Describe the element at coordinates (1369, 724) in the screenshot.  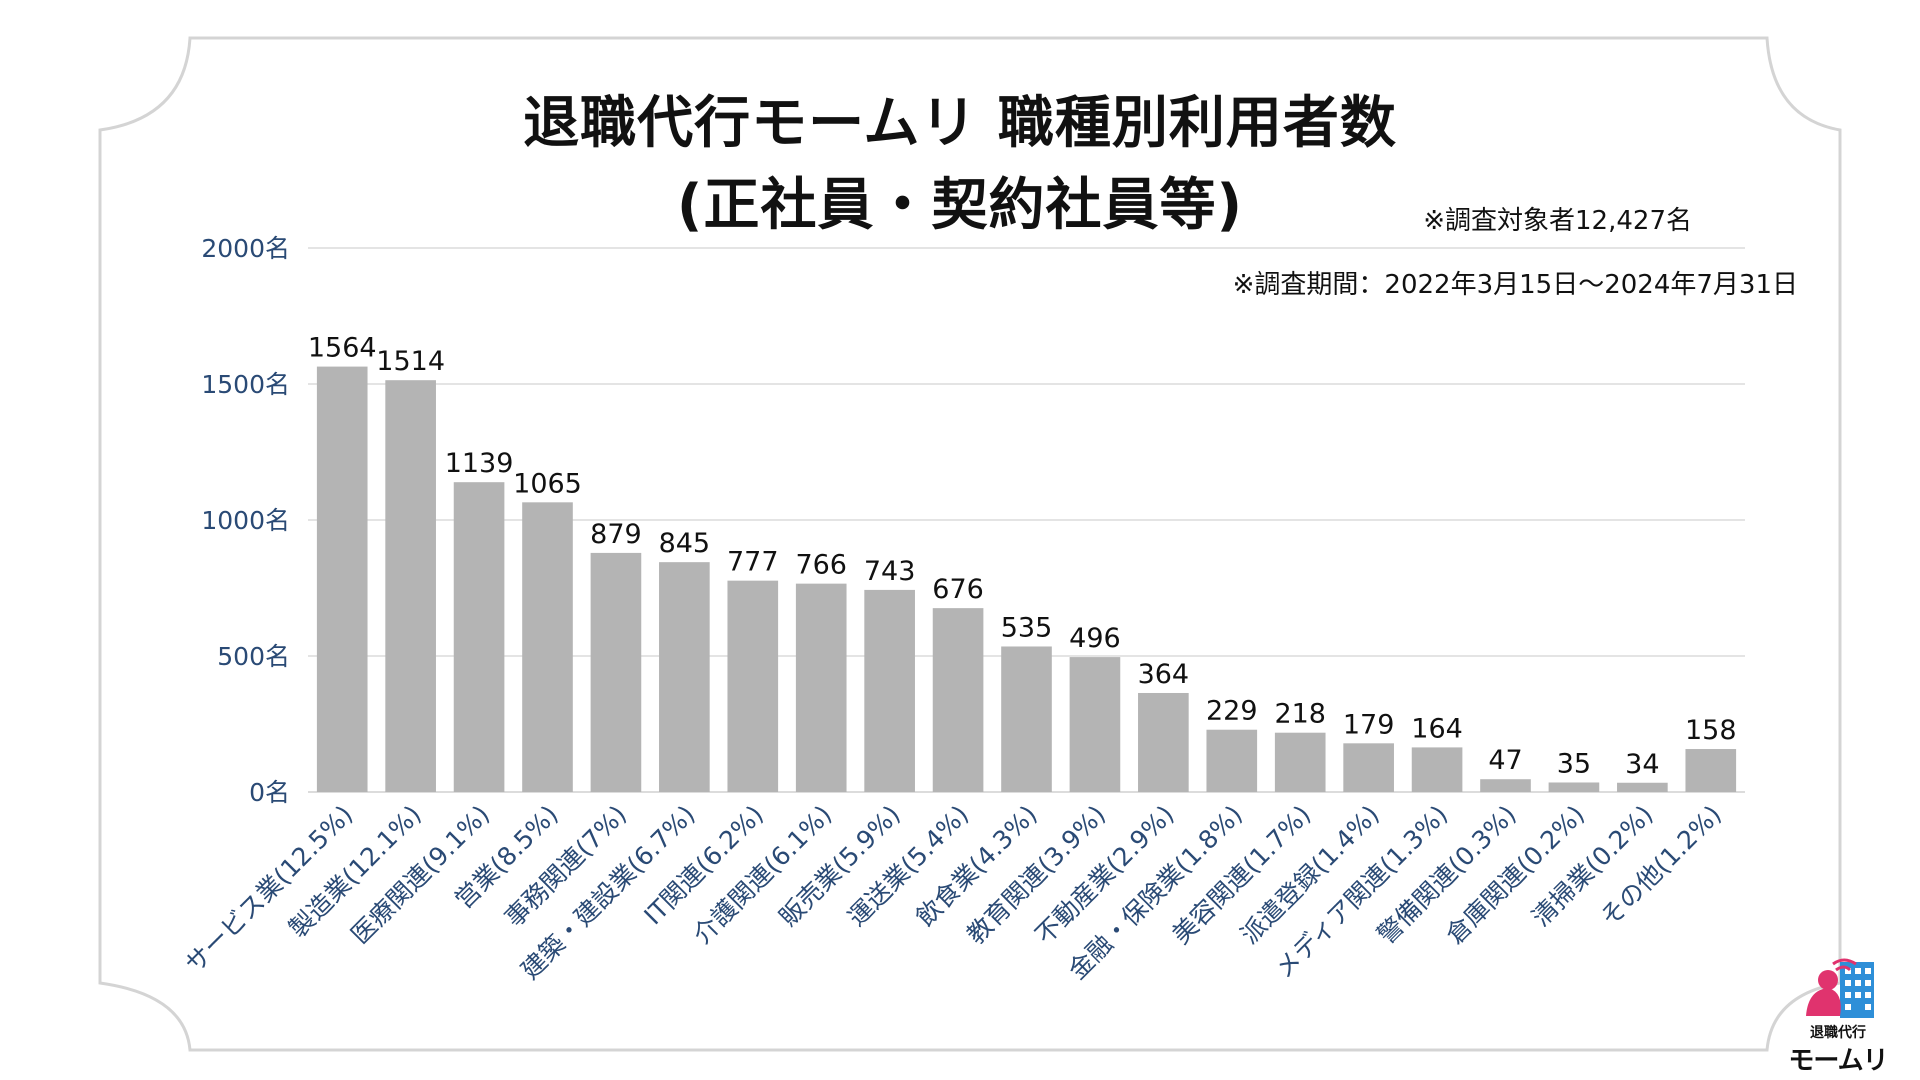
I see `bar-value-label: 179` at that location.